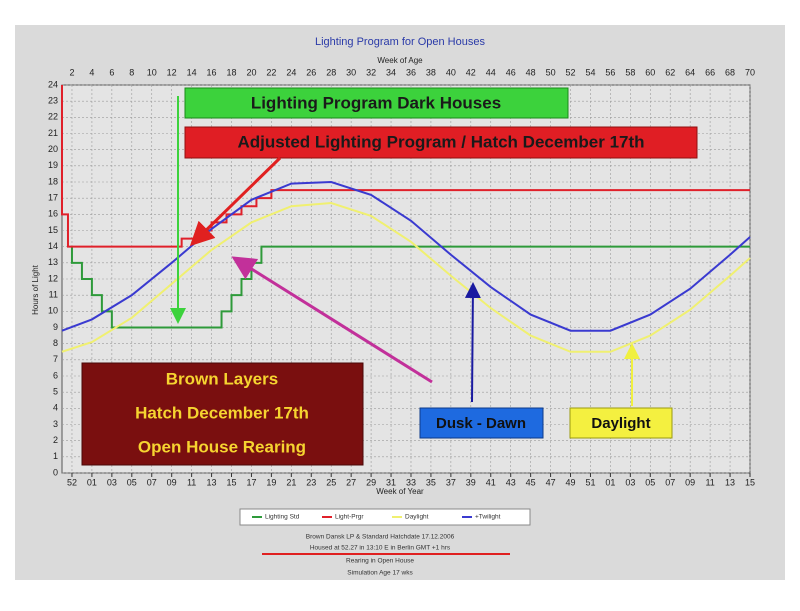 Image resolution: width=800 pixels, height=611 pixels. I want to click on x-axis-title: Week of Year, so click(400, 491).